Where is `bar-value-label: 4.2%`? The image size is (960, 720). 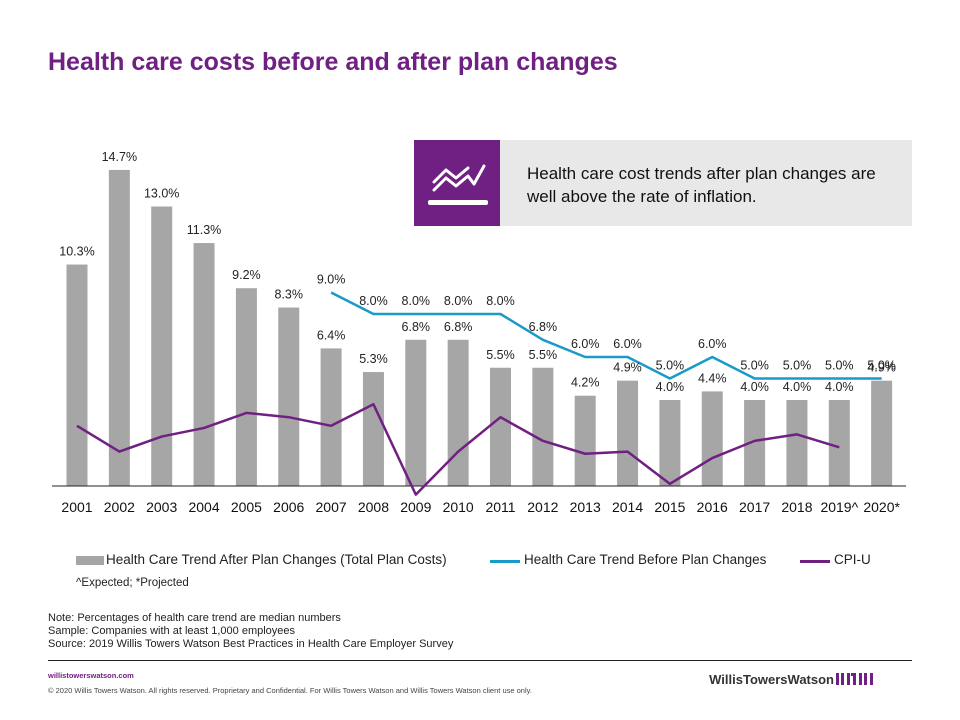 bar-value-label: 4.2% is located at coordinates (585, 383).